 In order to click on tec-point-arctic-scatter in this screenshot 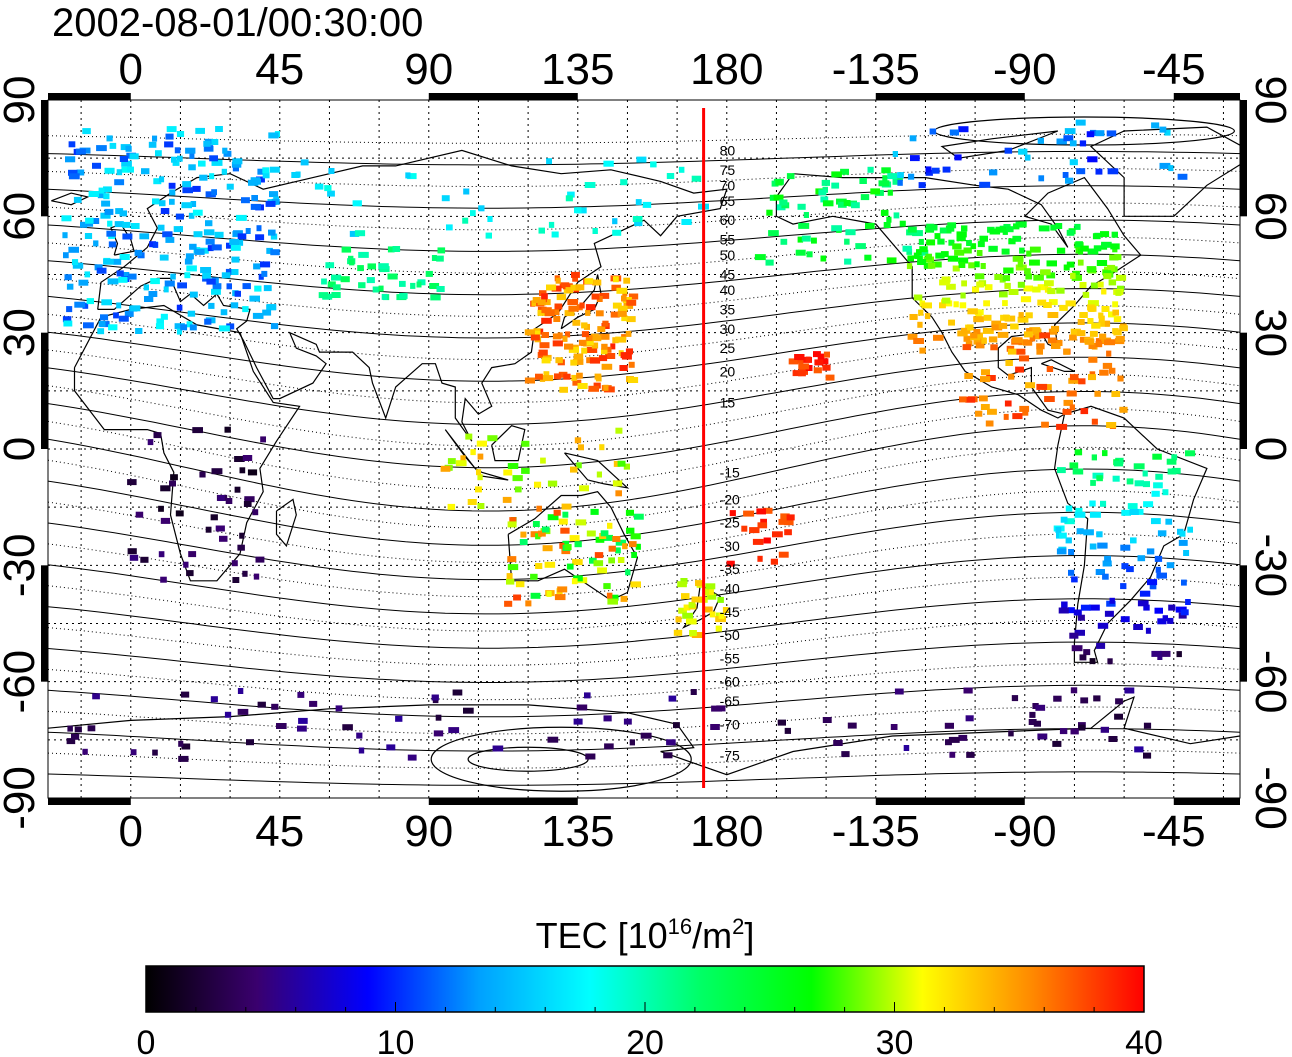, I will do `click(895, 154)`.